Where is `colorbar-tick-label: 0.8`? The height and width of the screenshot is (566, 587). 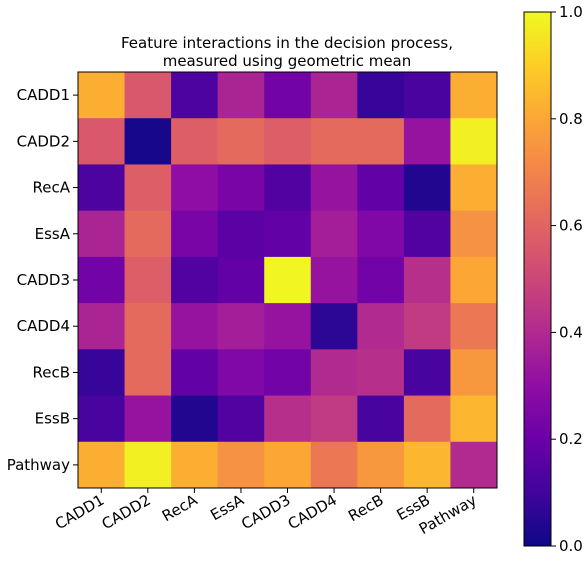
colorbar-tick-label: 0.8 is located at coordinates (571, 119).